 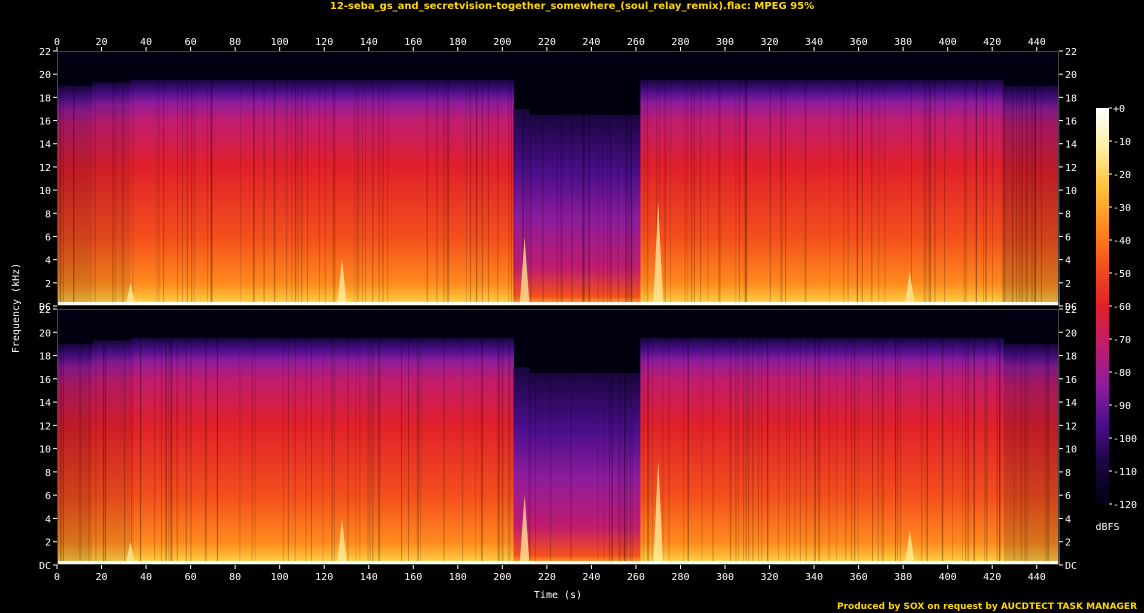 I want to click on x-tick-label: 280, so click(x=680, y=42).